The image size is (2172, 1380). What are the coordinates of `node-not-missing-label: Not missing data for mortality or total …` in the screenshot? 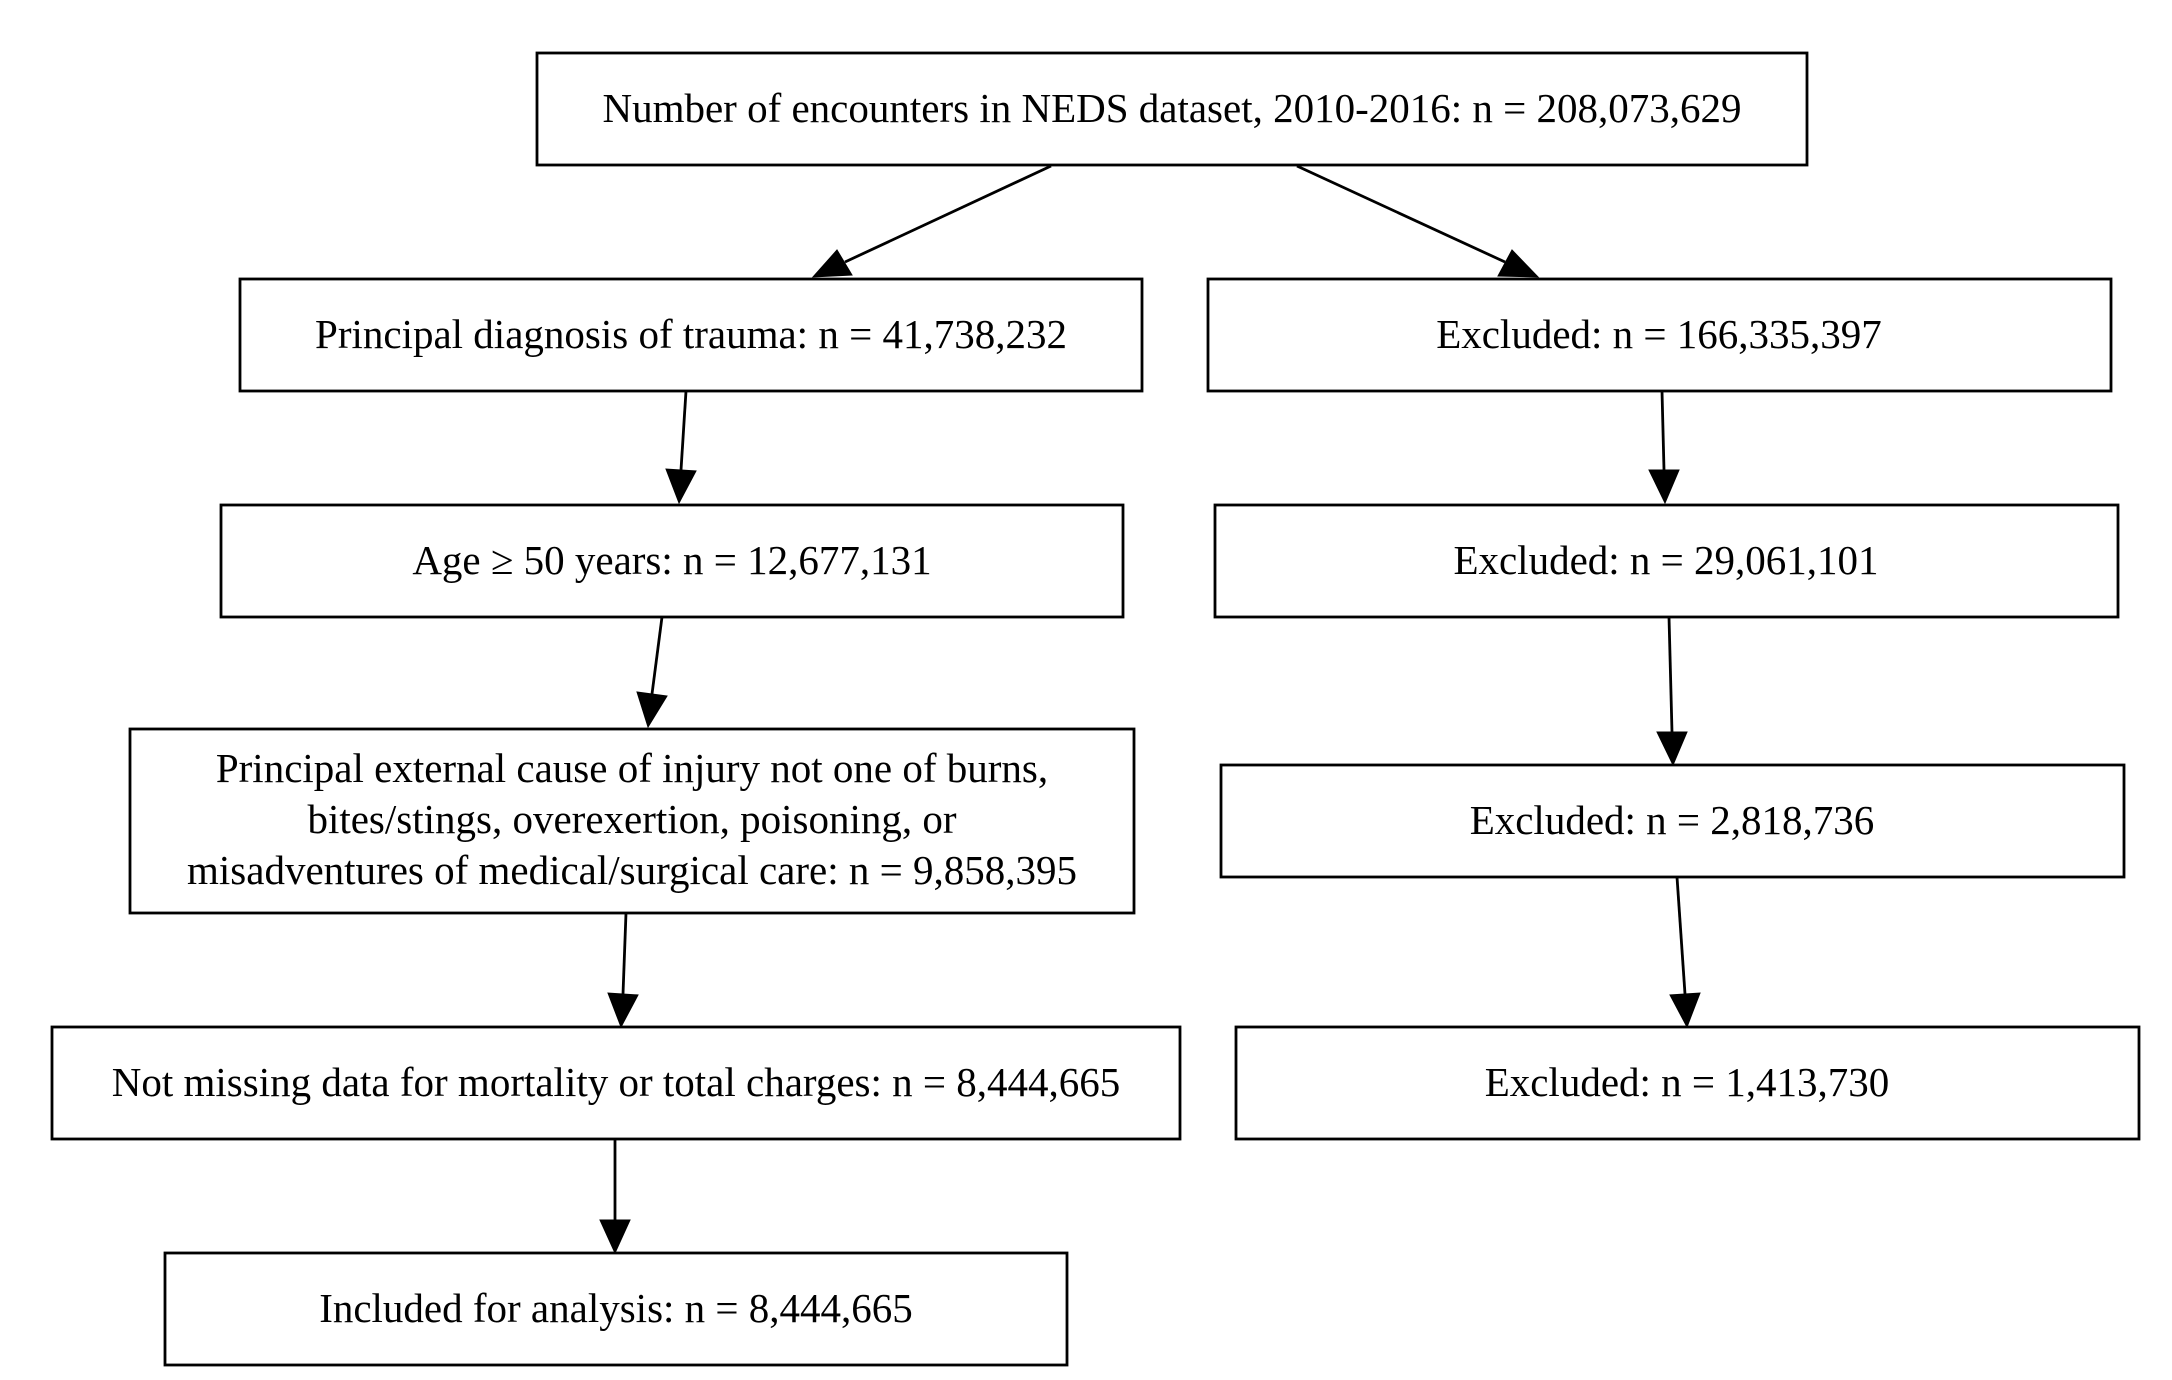 It's located at (616, 1082).